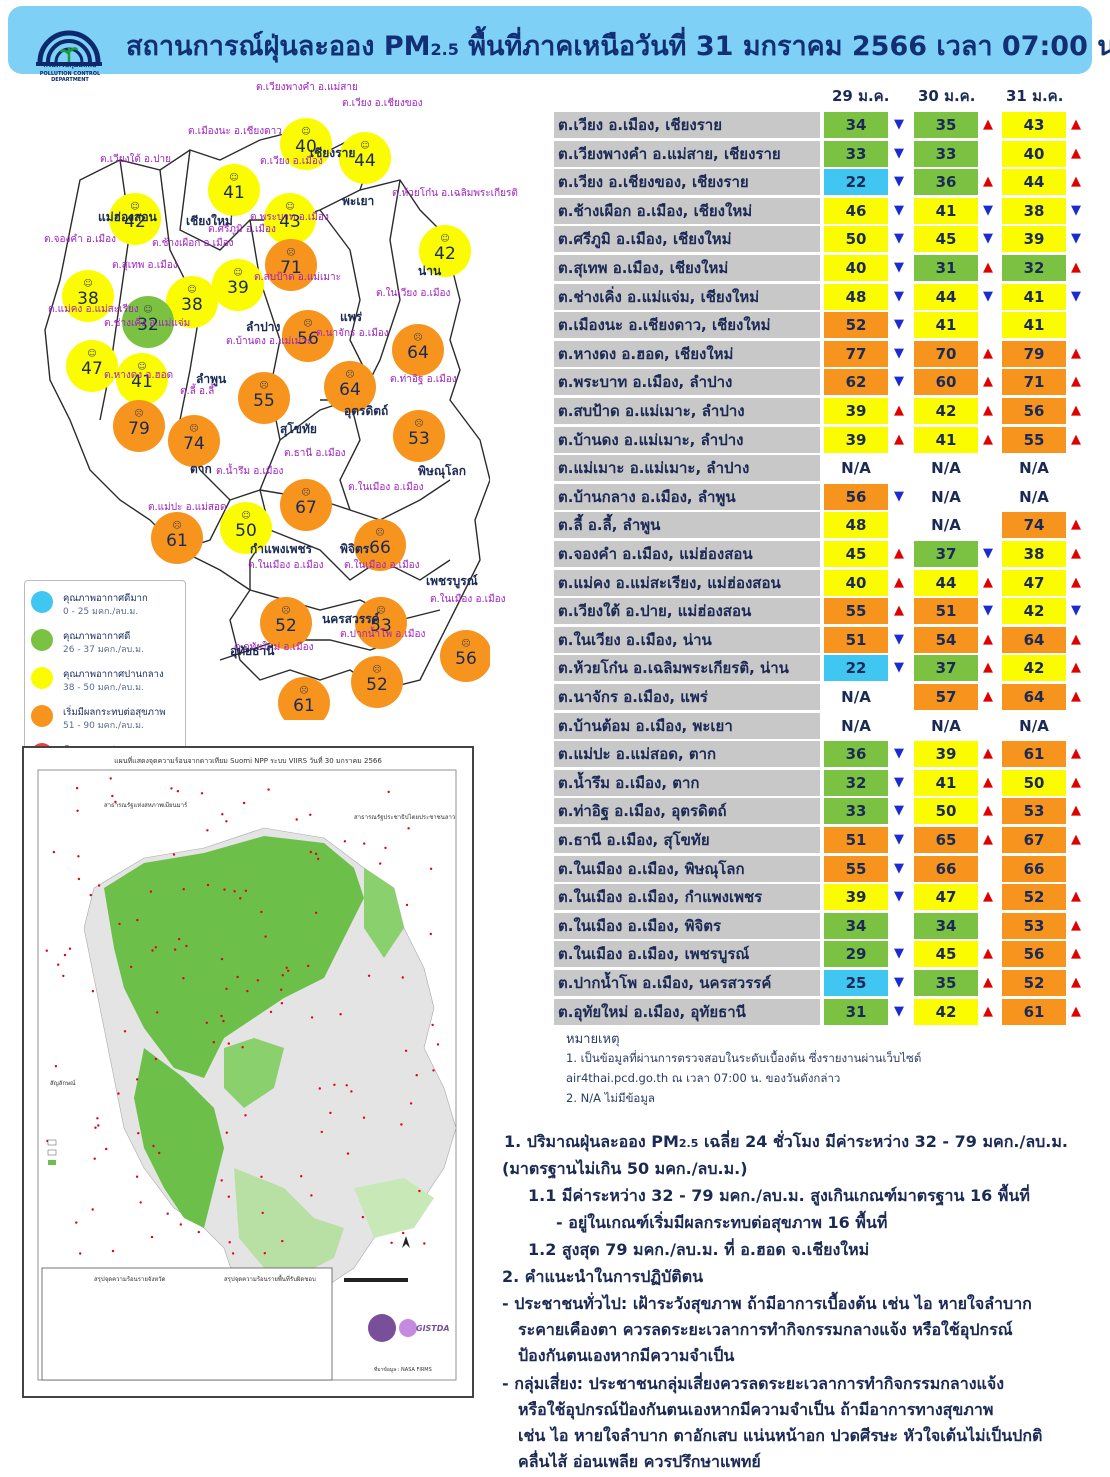  Describe the element at coordinates (269, 341) in the screenshot. I see `station-label: ต.บ้านดง อ.แม่เมาะ` at that location.